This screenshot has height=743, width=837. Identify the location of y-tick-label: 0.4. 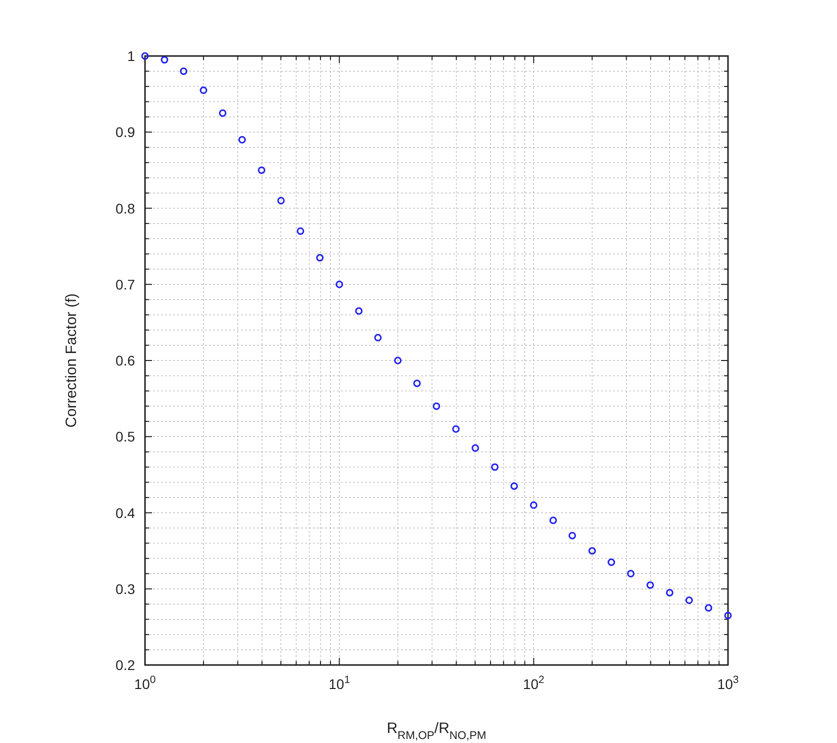
(126, 512).